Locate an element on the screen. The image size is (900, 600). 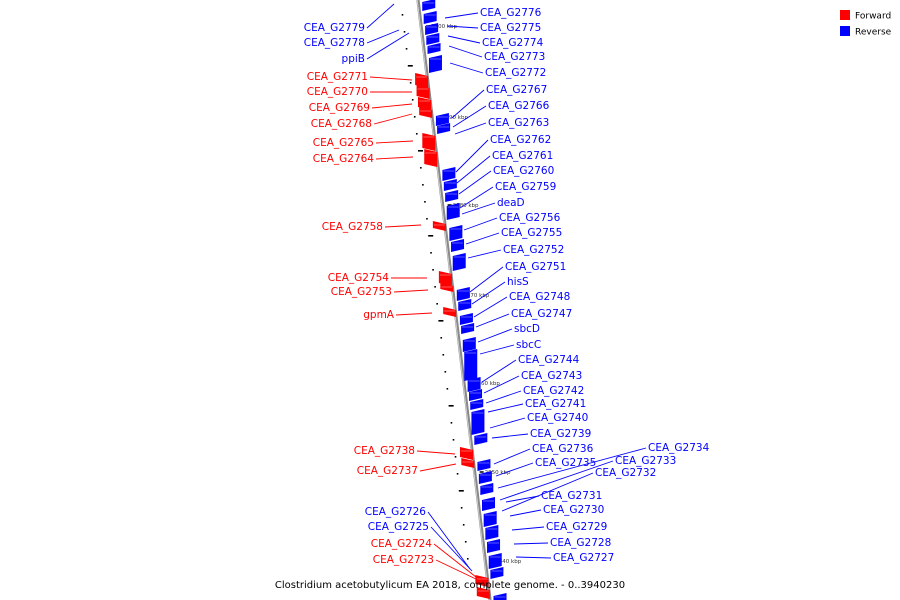
gene-label: CEA_G2765 is located at coordinates (343, 143).